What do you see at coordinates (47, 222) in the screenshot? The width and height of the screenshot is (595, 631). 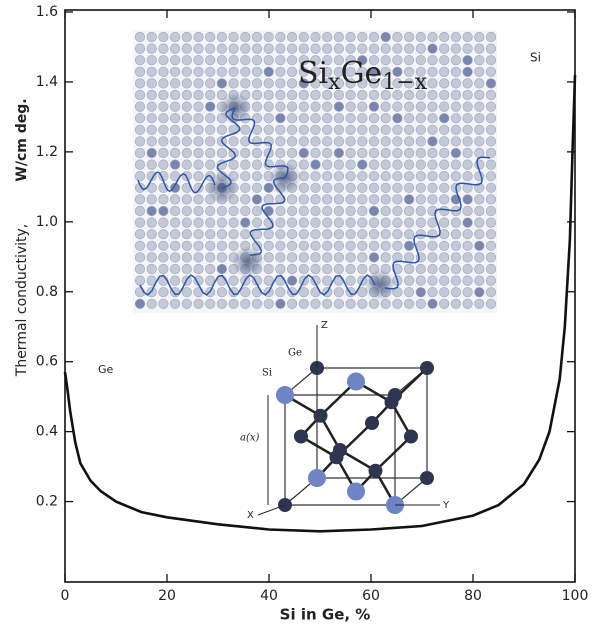 I see `y-tick-label: 1.0` at bounding box center [47, 222].